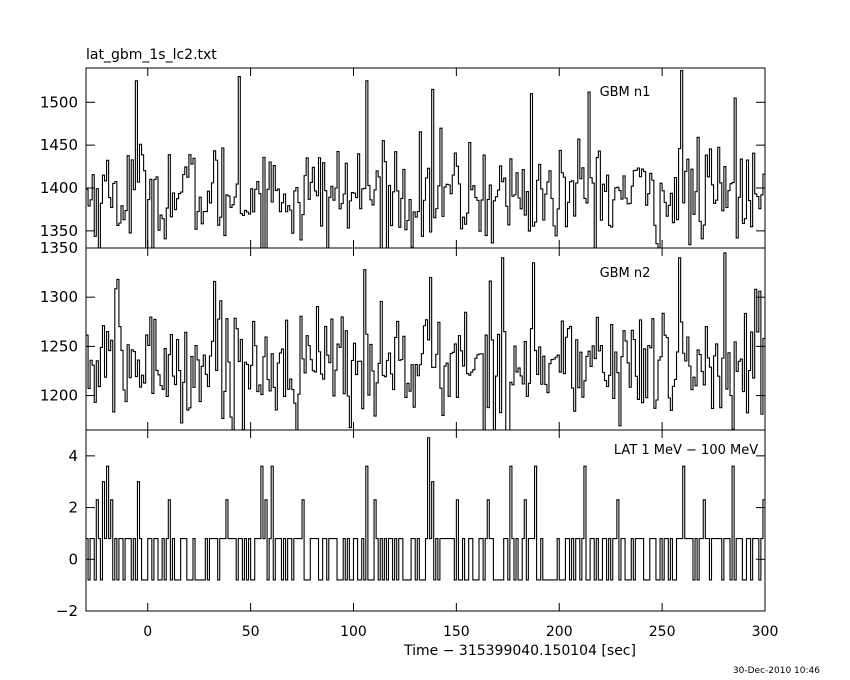 Image resolution: width=850 pixels, height=680 pixels. Describe the element at coordinates (59, 396) in the screenshot. I see `y-tick-label: 1200` at that location.